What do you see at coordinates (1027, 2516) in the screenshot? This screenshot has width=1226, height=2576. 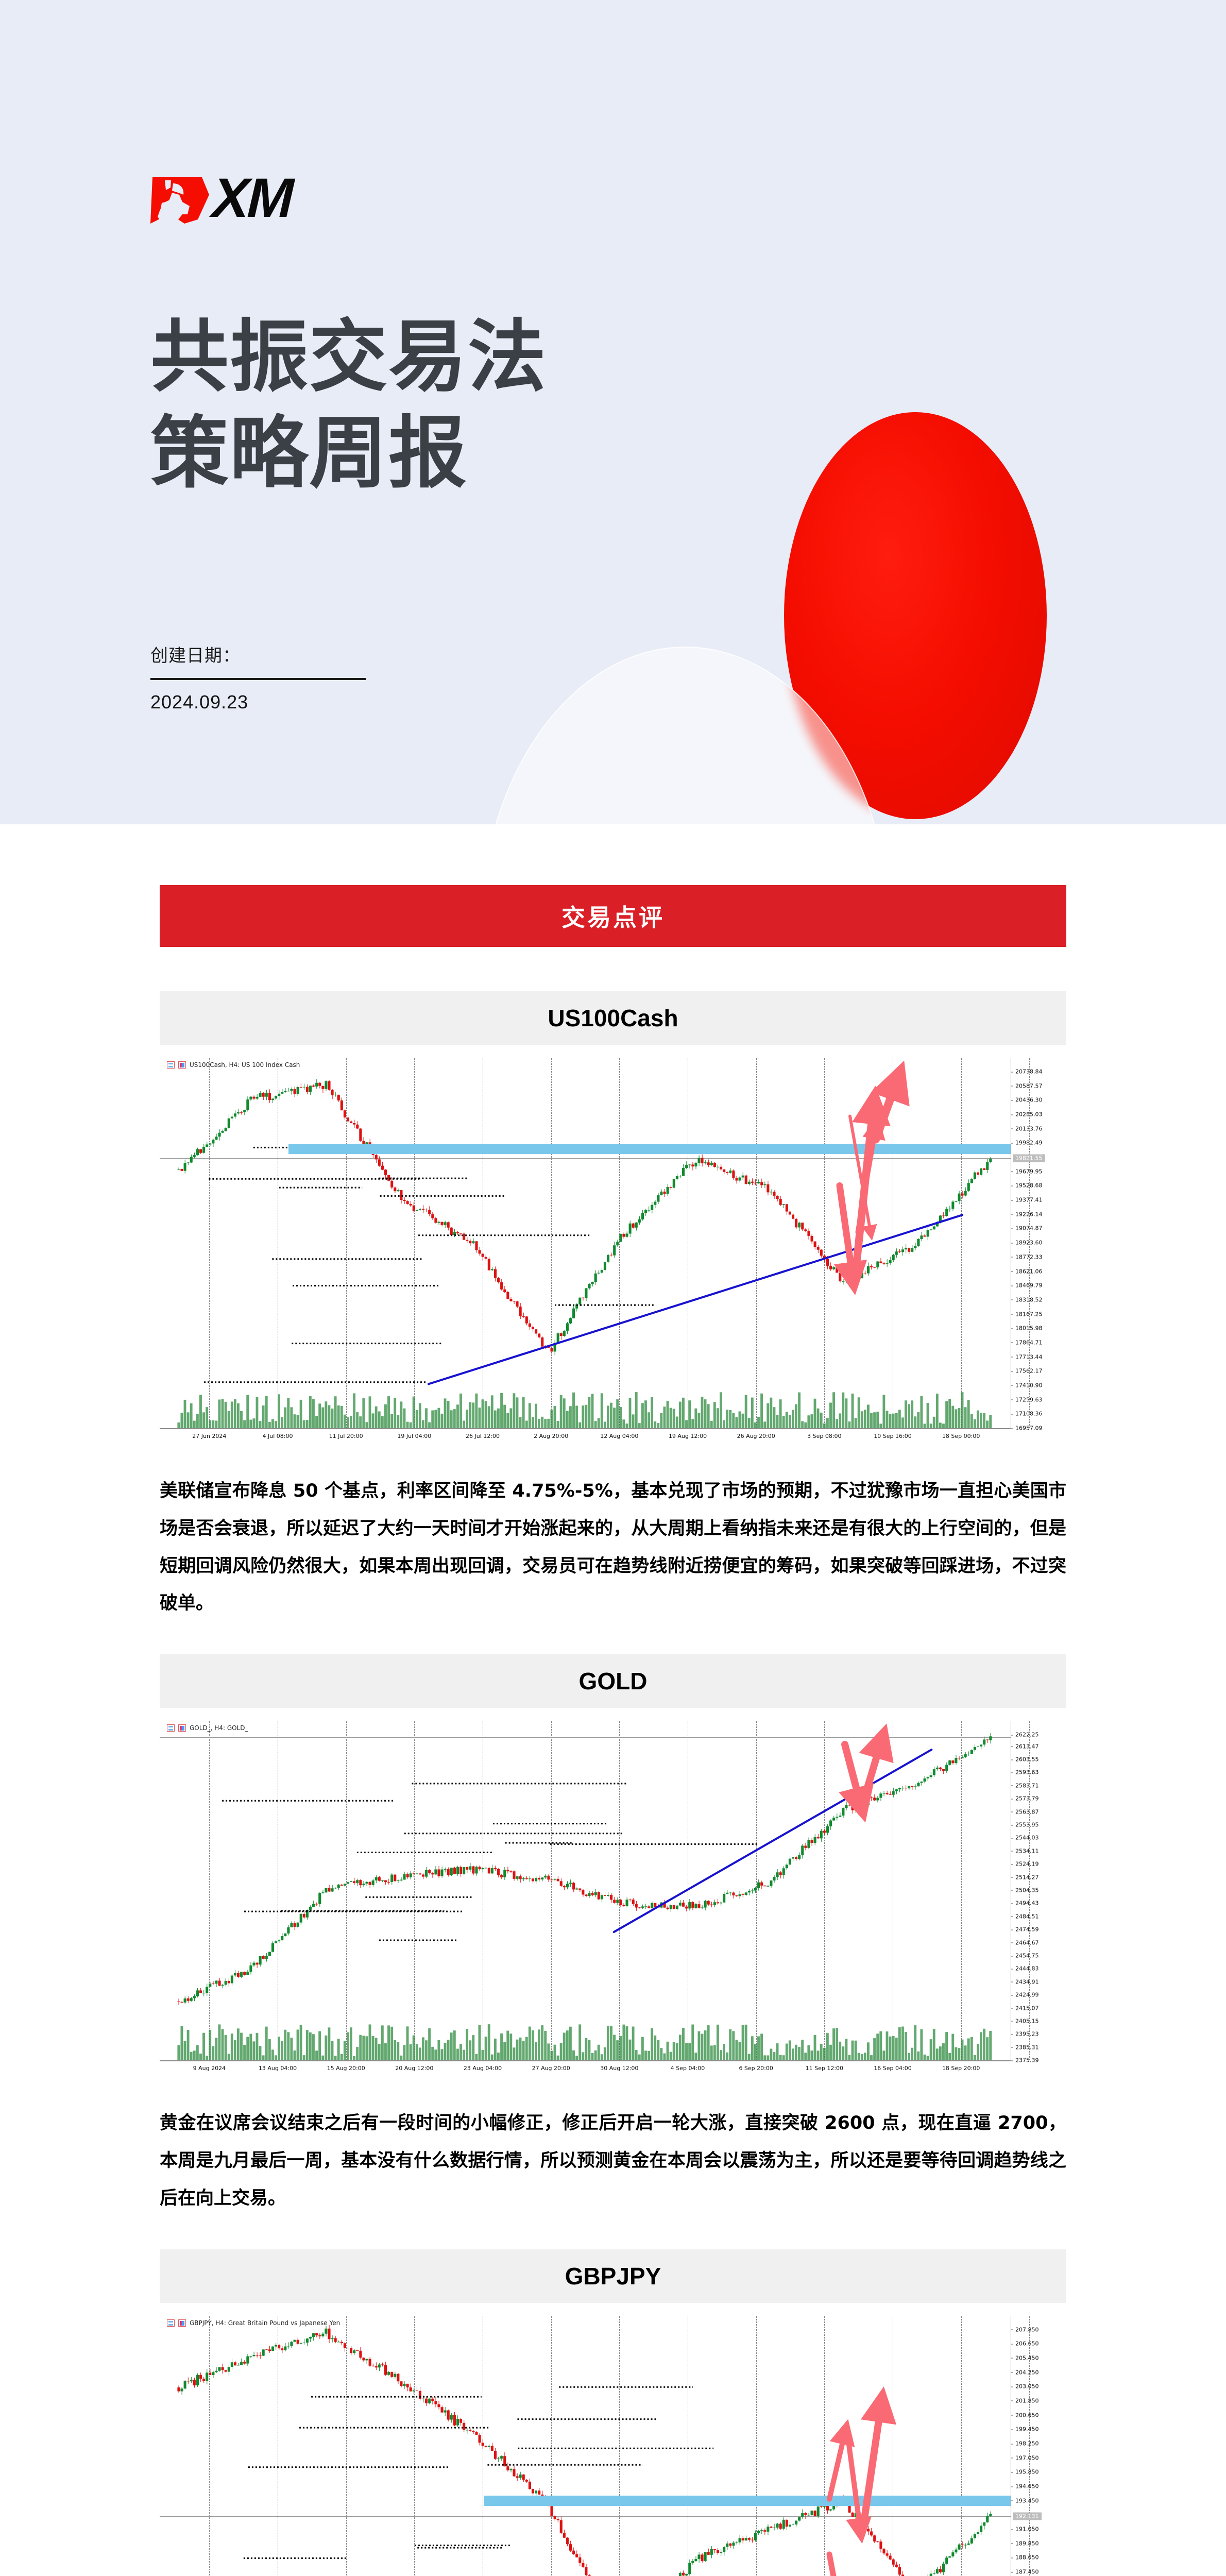 I see `y-axis-tick: 192.131` at bounding box center [1027, 2516].